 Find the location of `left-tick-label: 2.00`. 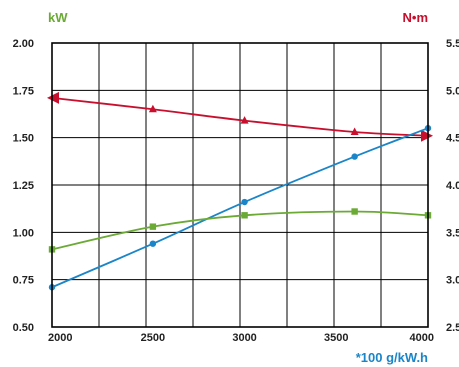

left-tick-label: 2.00 is located at coordinates (23, 44).